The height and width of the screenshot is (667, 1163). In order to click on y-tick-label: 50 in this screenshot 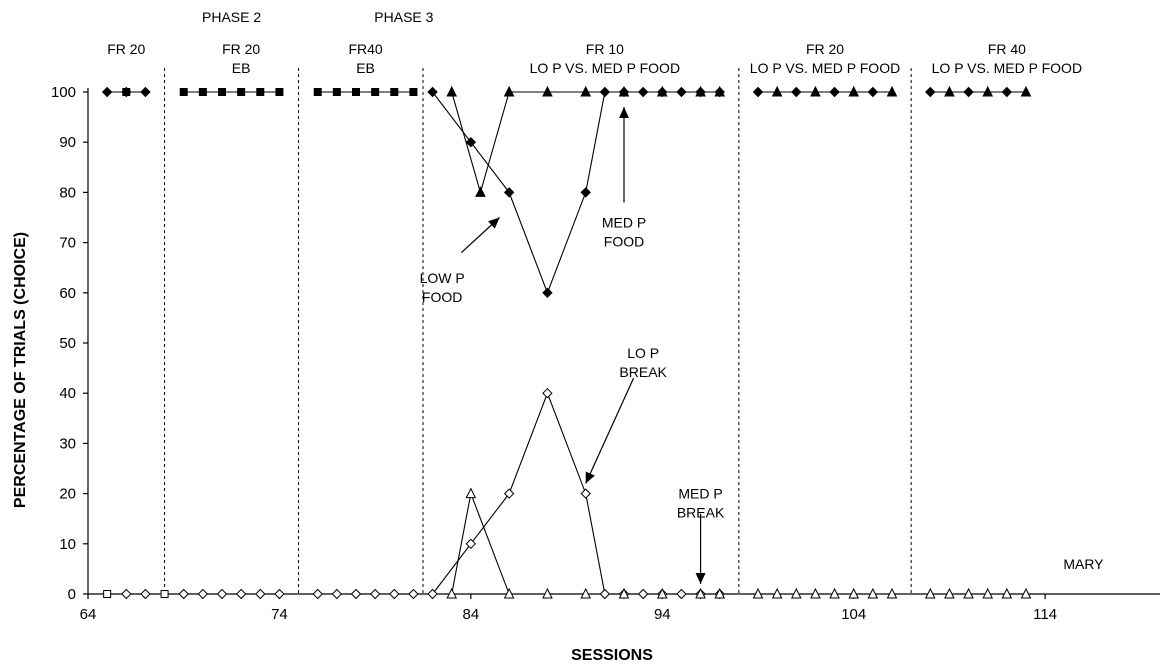, I will do `click(67, 343)`.